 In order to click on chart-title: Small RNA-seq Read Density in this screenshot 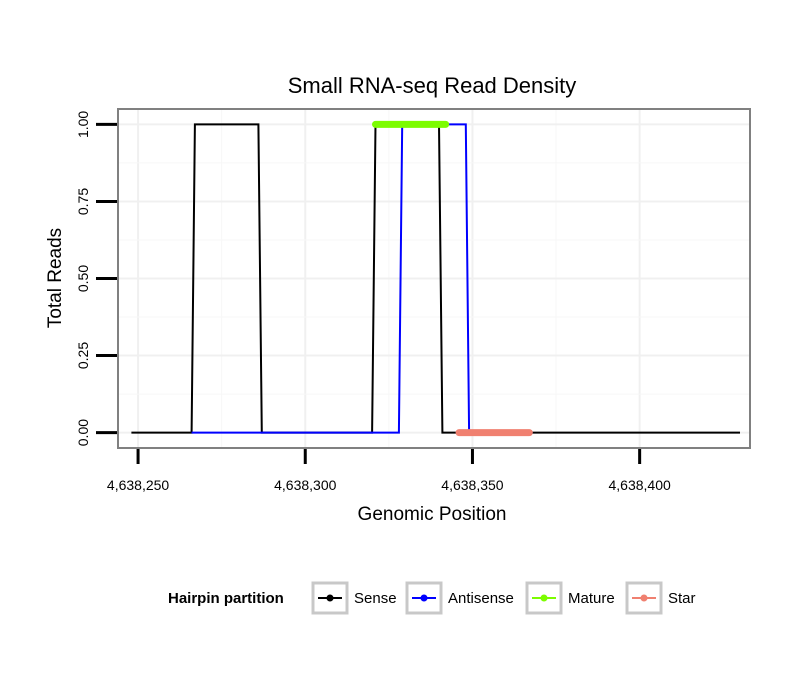, I will do `click(432, 85)`.